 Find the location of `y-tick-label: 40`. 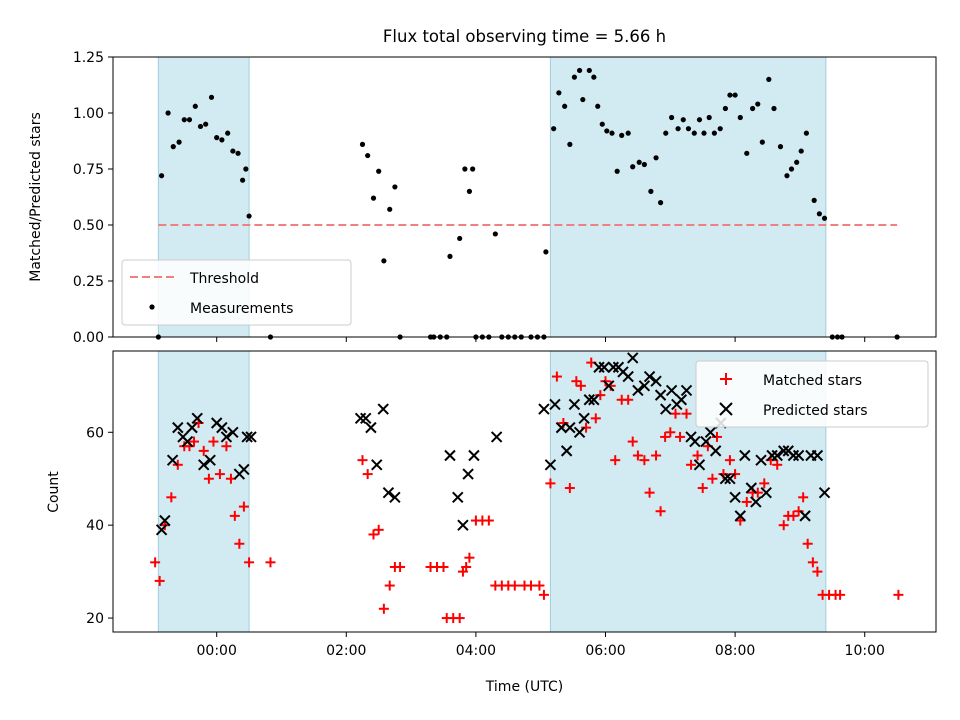

y-tick-label: 40 is located at coordinates (95, 526).